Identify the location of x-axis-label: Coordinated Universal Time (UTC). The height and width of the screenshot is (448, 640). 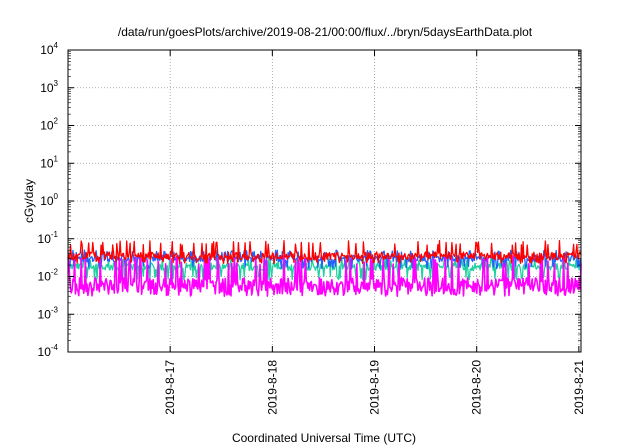
(324, 438).